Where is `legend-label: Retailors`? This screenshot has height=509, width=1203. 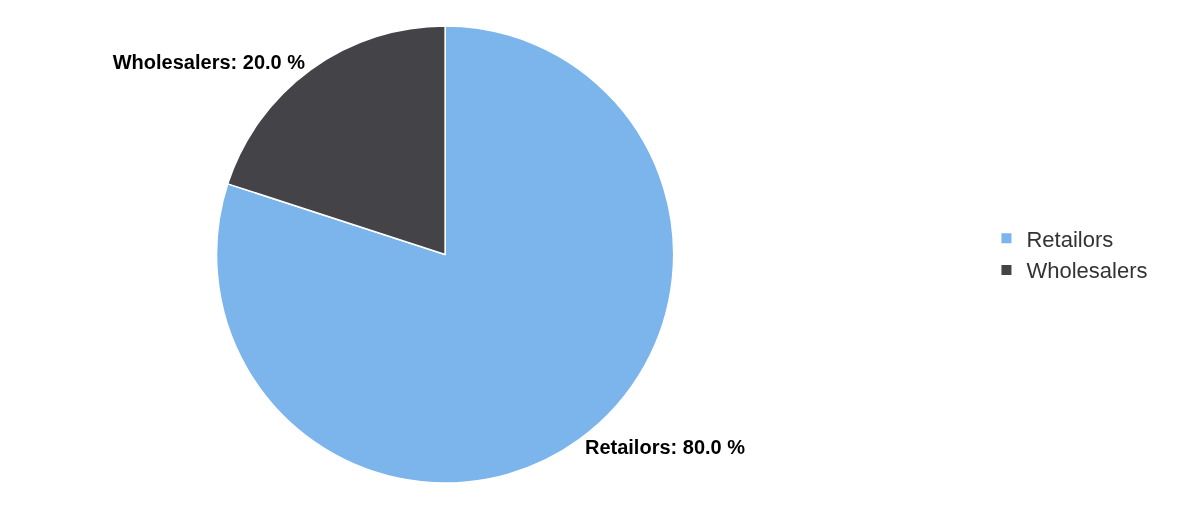 legend-label: Retailors is located at coordinates (1070, 239).